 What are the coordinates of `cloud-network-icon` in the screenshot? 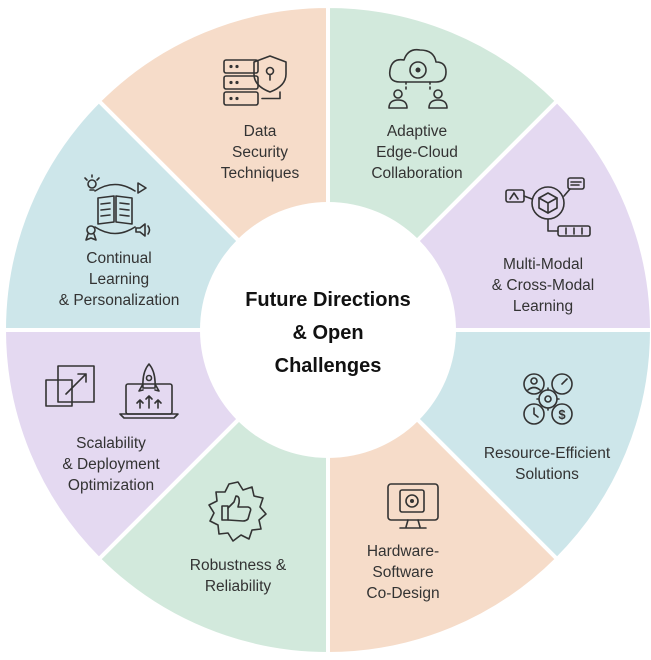 It's located at (418, 78).